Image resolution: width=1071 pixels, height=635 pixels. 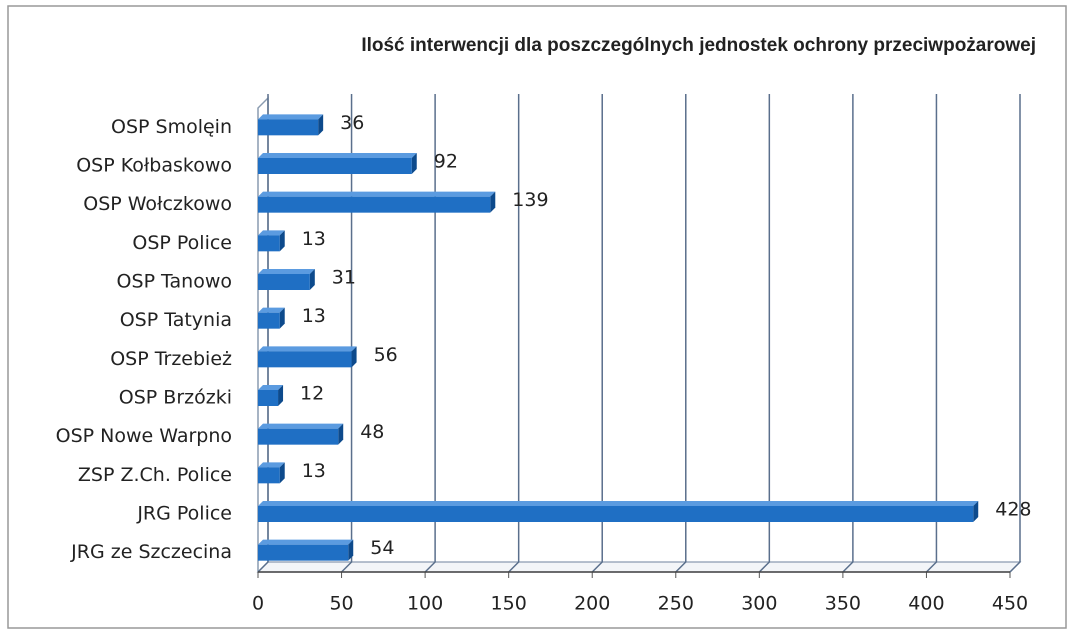 What do you see at coordinates (843, 604) in the screenshot?
I see `x-tick-label: 350` at bounding box center [843, 604].